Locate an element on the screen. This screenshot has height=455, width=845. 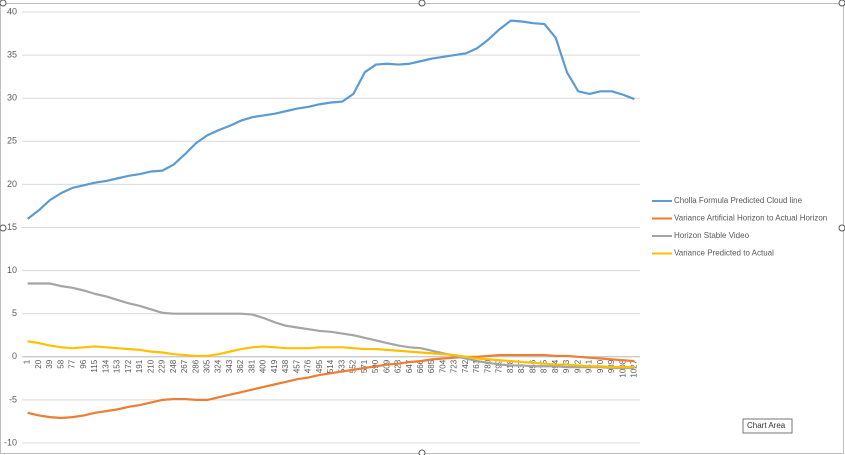
x-tick-label: 305 is located at coordinates (207, 366).